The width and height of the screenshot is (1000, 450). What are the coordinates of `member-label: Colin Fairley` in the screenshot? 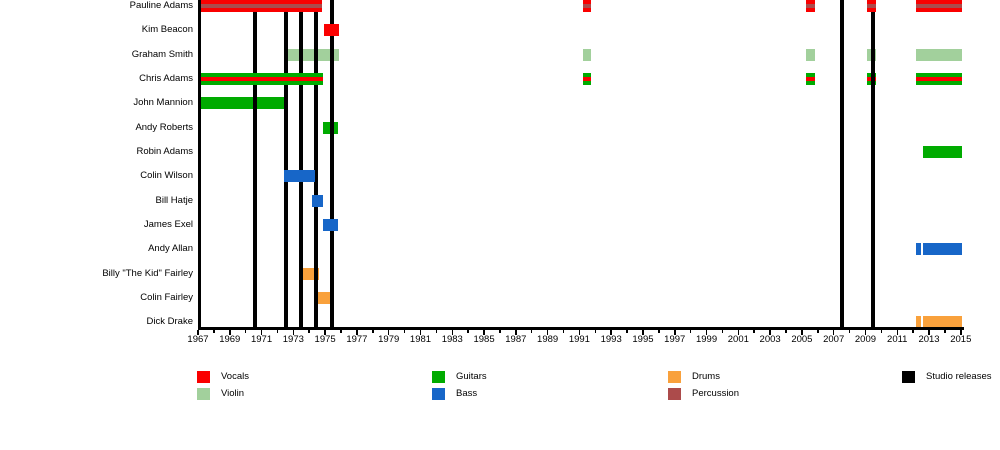 It's located at (166, 297).